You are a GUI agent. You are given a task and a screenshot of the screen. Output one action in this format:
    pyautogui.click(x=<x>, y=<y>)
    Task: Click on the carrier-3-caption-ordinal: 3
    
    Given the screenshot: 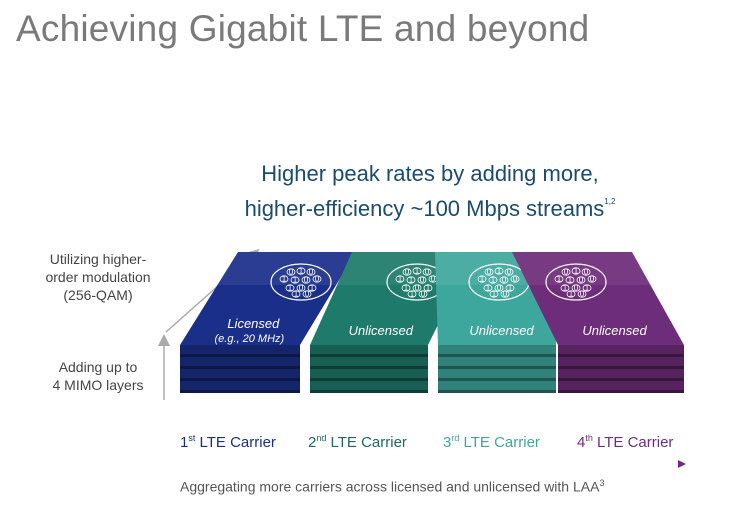 What is the action you would take?
    pyautogui.click(x=447, y=442)
    